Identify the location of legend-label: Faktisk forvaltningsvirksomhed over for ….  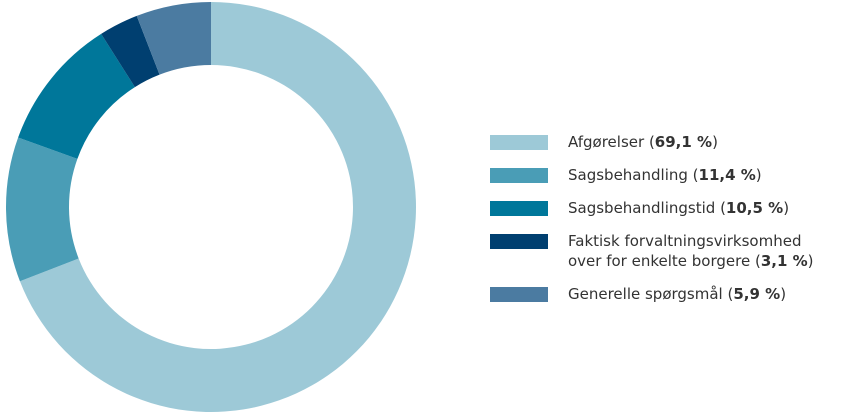
(685, 251).